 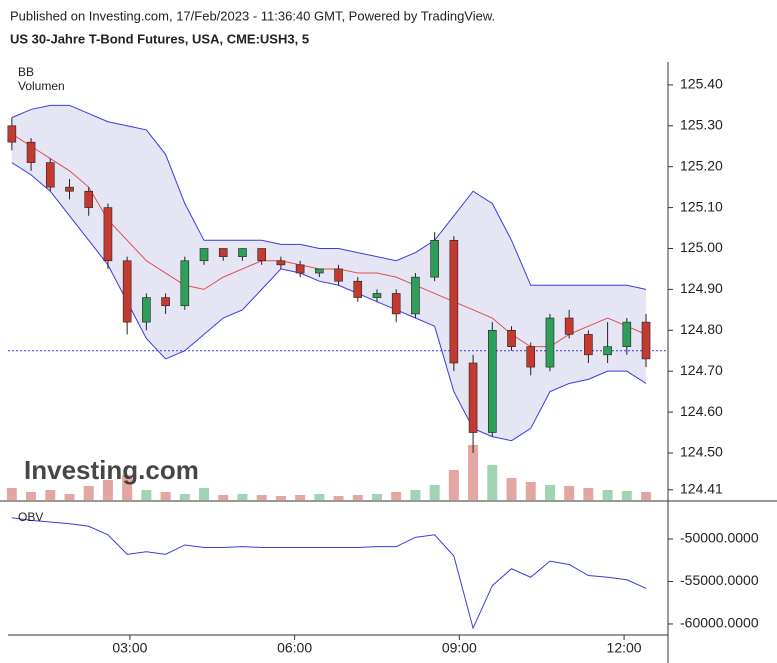 What do you see at coordinates (701, 247) in the screenshot?
I see `y-tick-label: 125.00` at bounding box center [701, 247].